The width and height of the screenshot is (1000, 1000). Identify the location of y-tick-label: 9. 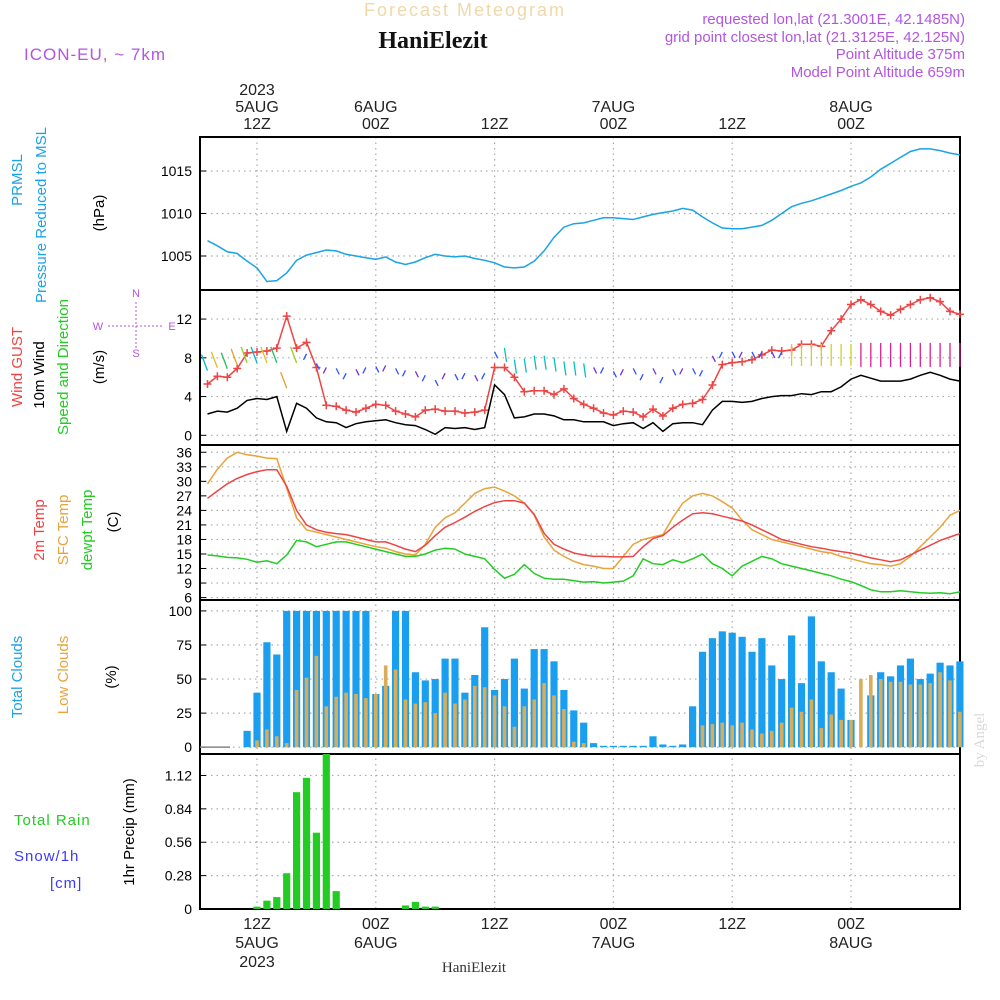
(188, 583).